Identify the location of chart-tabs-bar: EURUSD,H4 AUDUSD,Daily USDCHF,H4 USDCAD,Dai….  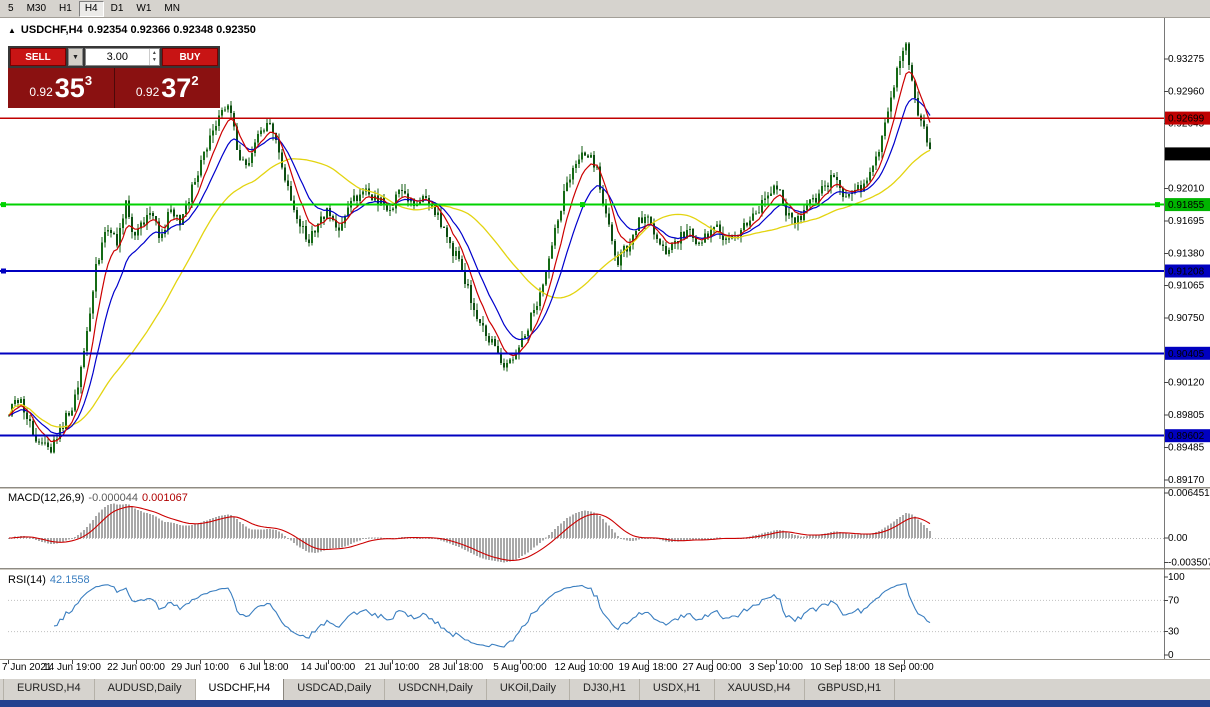
(605, 689).